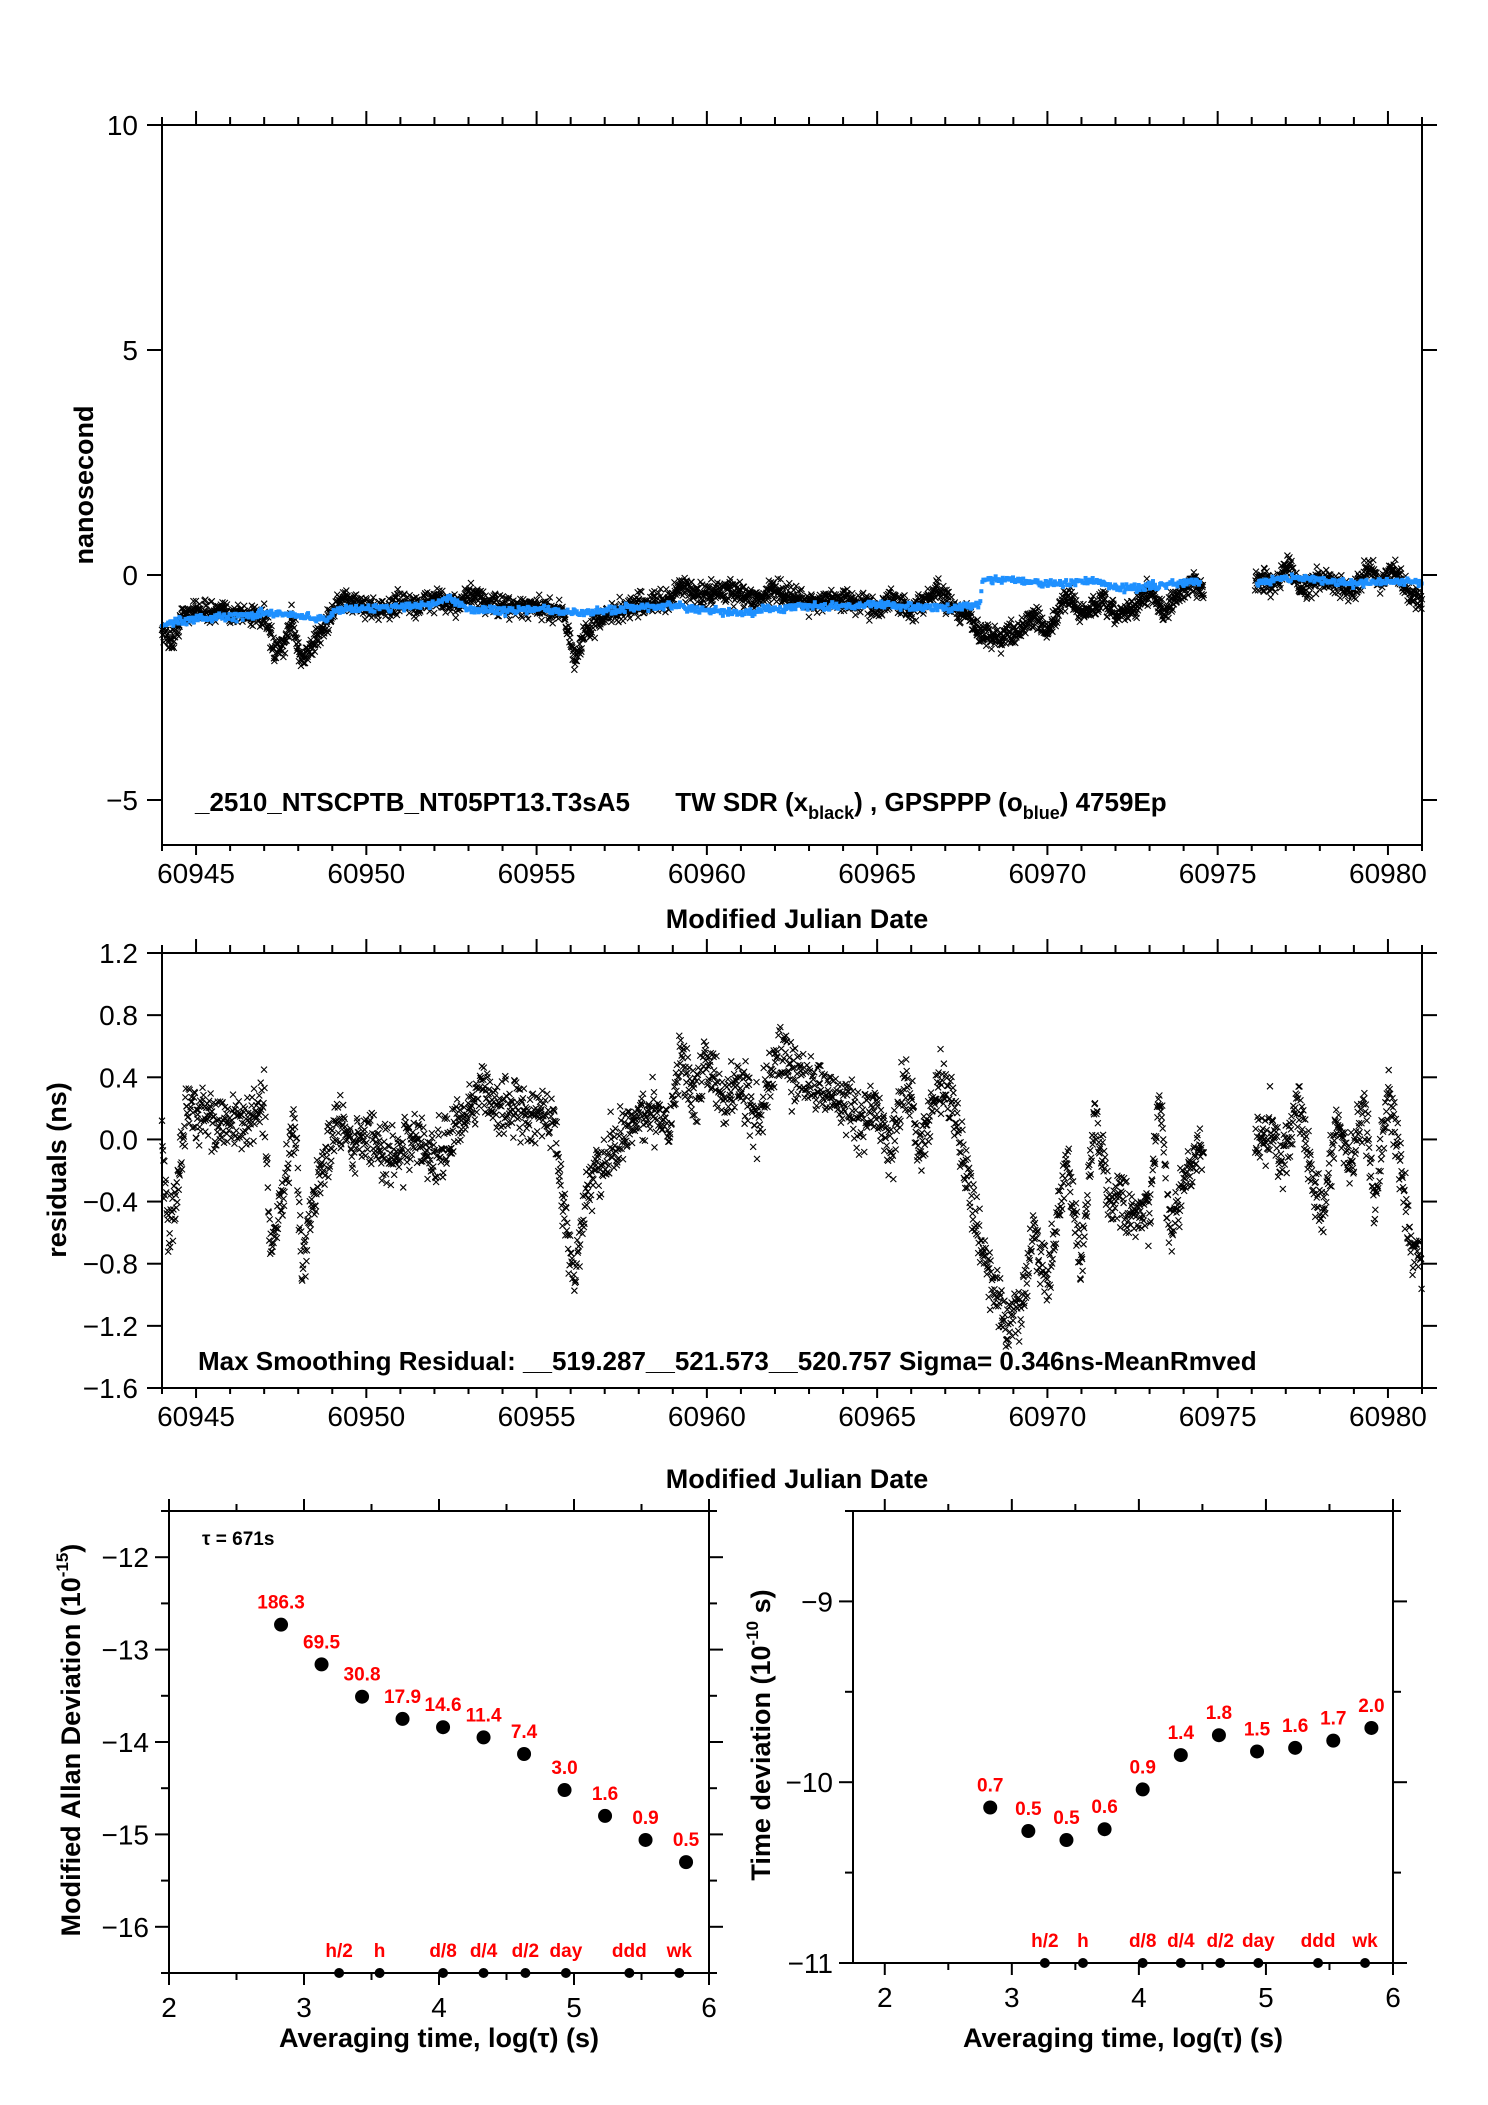 The image size is (1488, 2105). Describe the element at coordinates (797, 919) in the screenshot. I see `time-series-xlabel: Modified Julian Date` at that location.